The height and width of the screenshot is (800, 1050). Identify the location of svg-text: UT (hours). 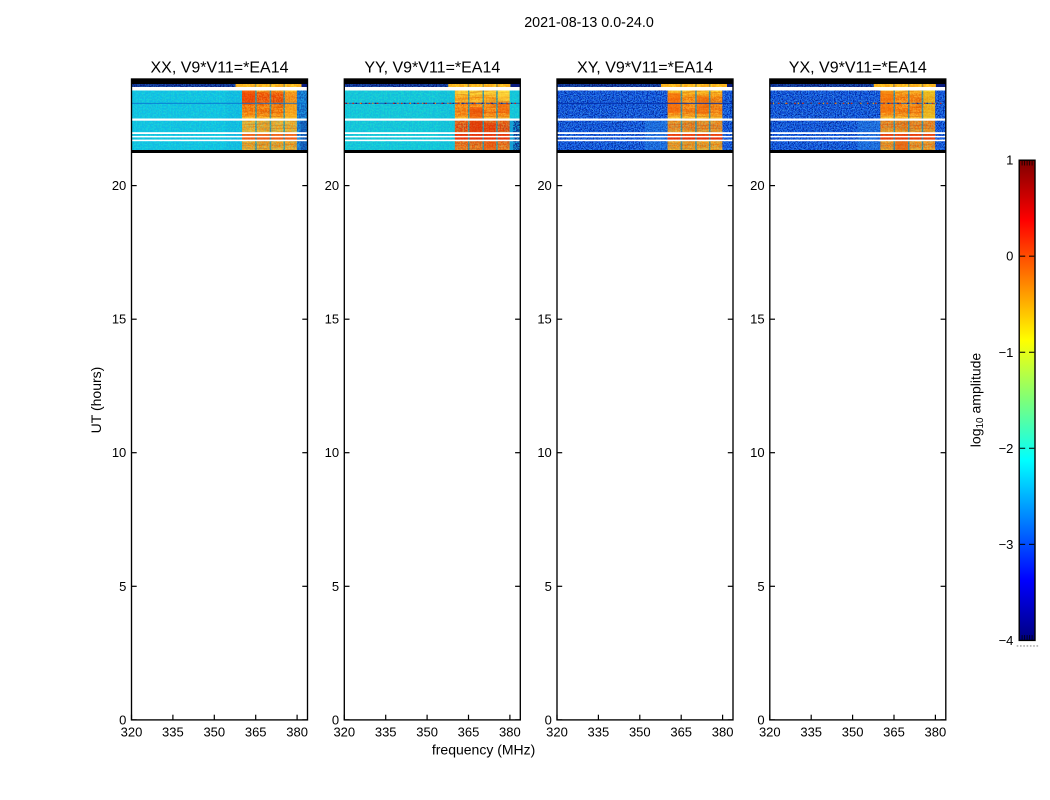
(96, 400).